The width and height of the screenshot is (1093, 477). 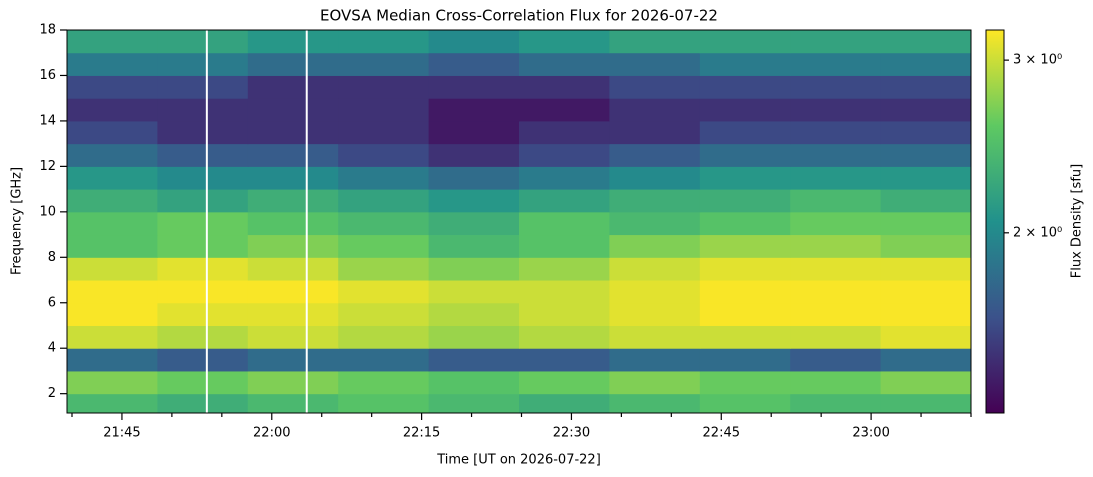 I want to click on y-tick-label: 16, so click(x=47, y=75).